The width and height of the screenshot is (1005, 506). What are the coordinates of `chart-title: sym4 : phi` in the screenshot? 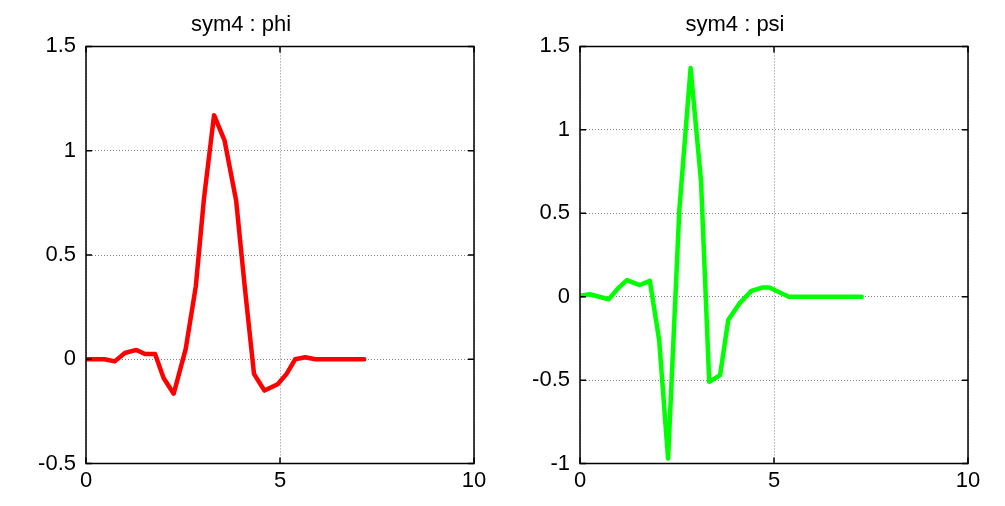 It's located at (241, 24).